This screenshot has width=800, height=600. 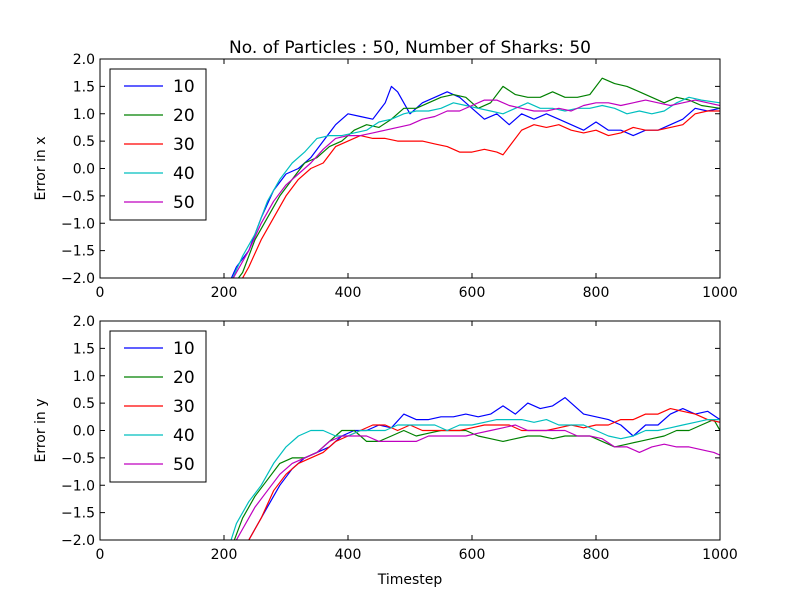 I want to click on y-axis-label: Error in y, so click(x=41, y=430).